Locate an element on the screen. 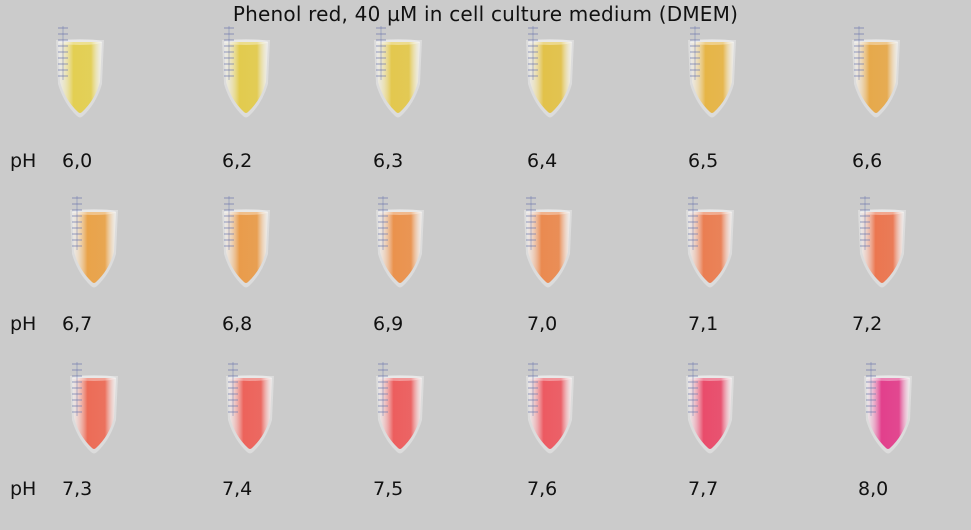 This screenshot has width=971, height=530. ph-value: 6,5 is located at coordinates (703, 161).